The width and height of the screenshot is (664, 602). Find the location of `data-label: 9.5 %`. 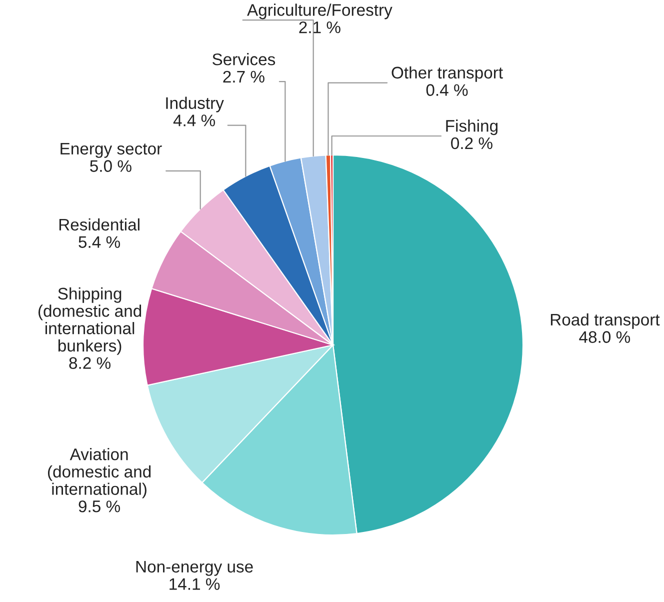

data-label: 9.5 % is located at coordinates (99, 506).